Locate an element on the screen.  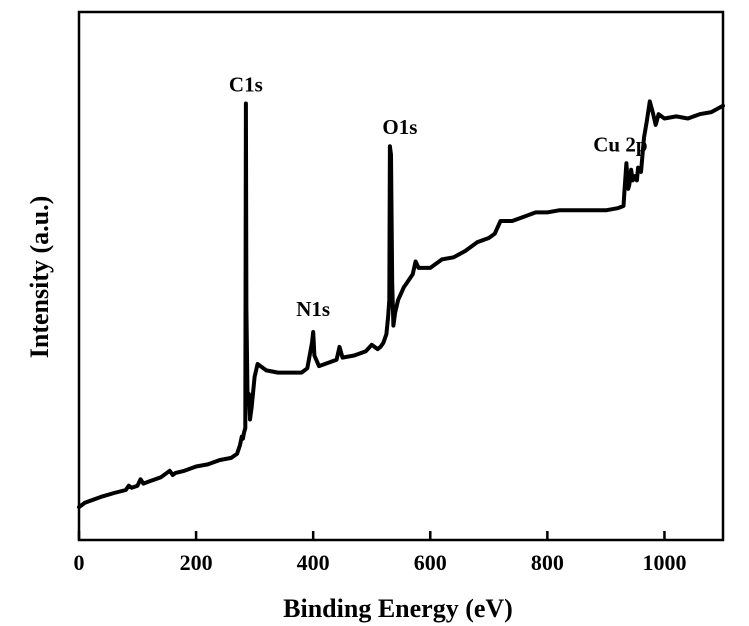
peak-label-n1s: N1s is located at coordinates (313, 309).